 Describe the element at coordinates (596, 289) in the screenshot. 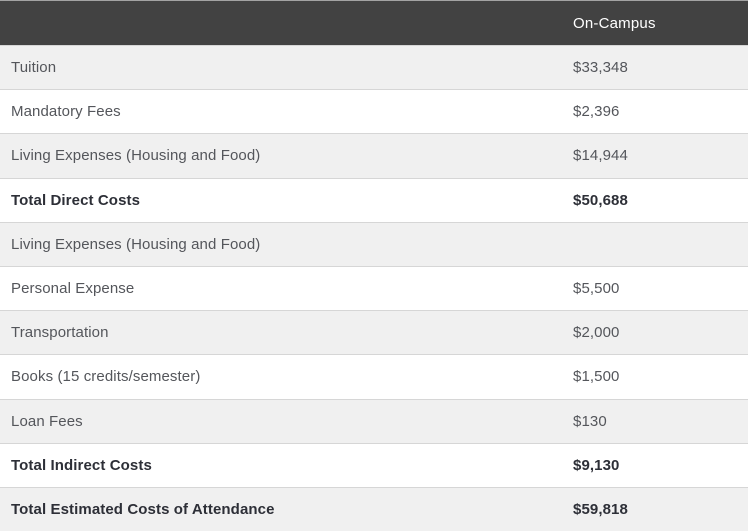

I see `row-value: $5,500` at that location.